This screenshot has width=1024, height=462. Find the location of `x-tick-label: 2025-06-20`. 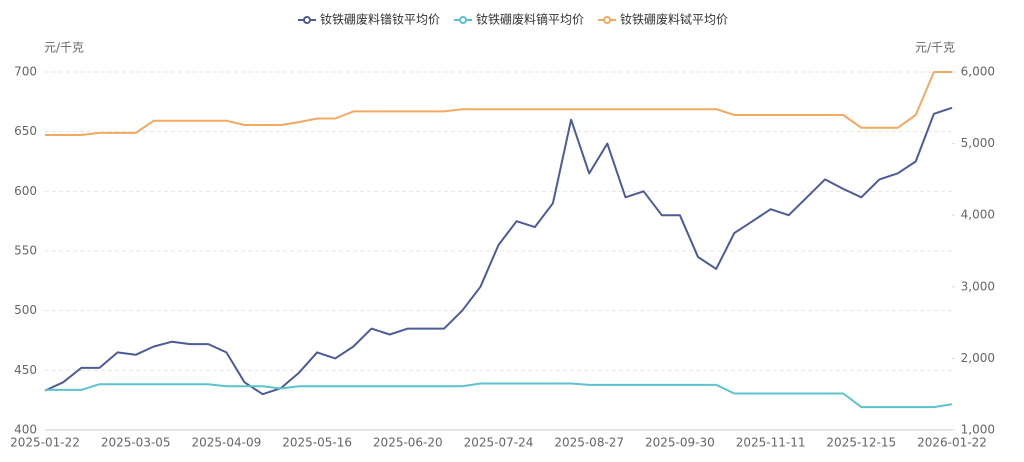

x-tick-label: 2025-06-20 is located at coordinates (408, 443).